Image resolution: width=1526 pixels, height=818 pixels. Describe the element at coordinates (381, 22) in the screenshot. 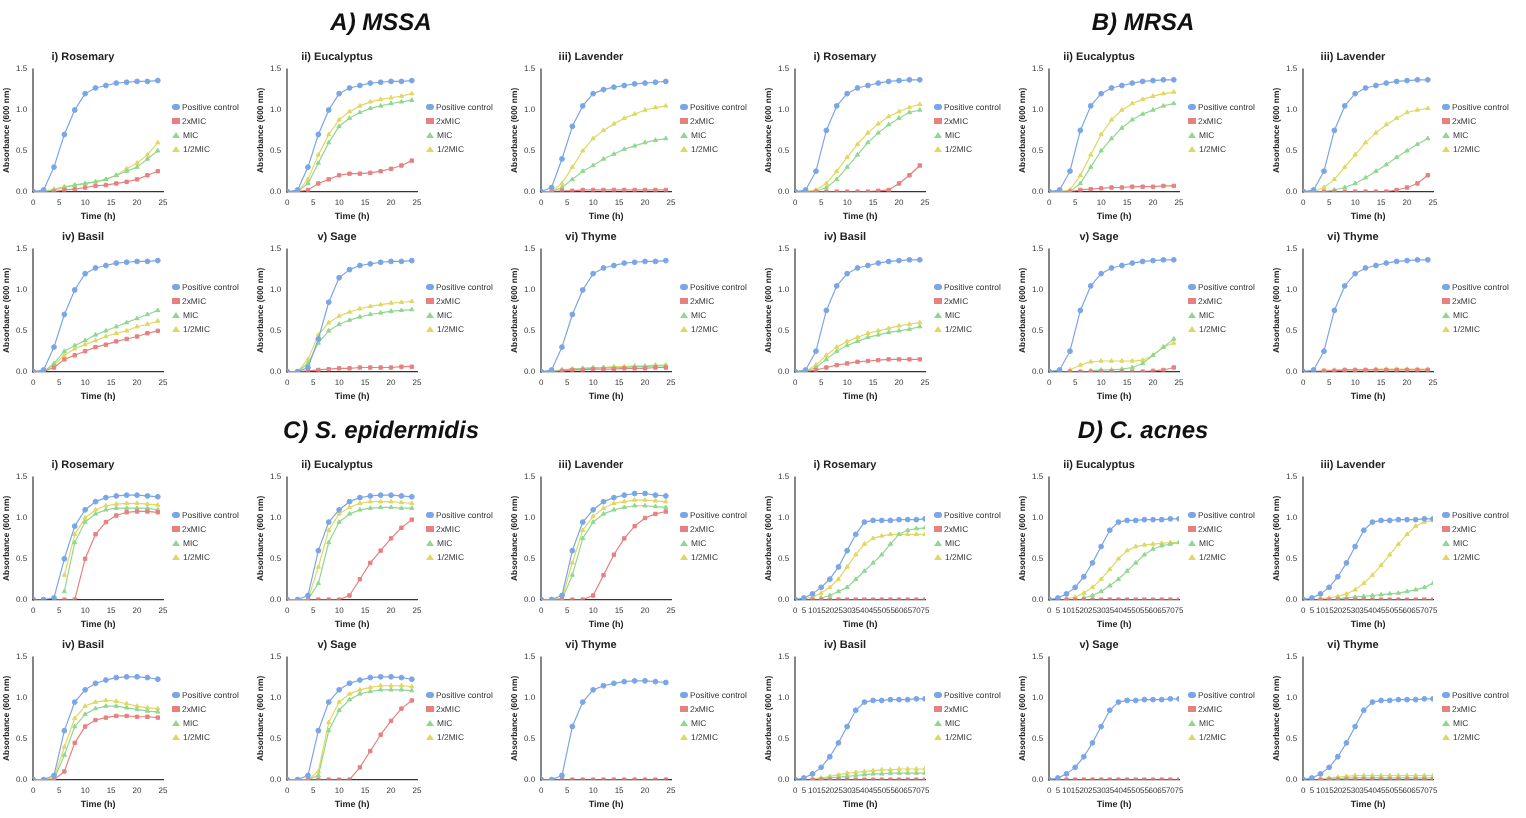

I see `chart-subtitle: A) MSSA` at that location.